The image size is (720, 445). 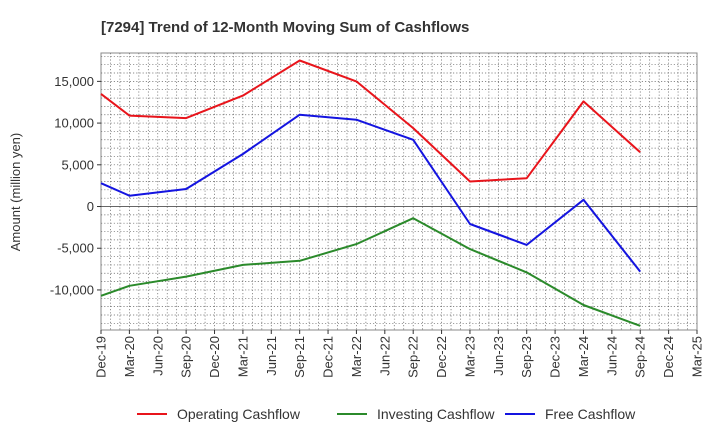 I want to click on legend-label: Free Cashflow, so click(x=590, y=414).